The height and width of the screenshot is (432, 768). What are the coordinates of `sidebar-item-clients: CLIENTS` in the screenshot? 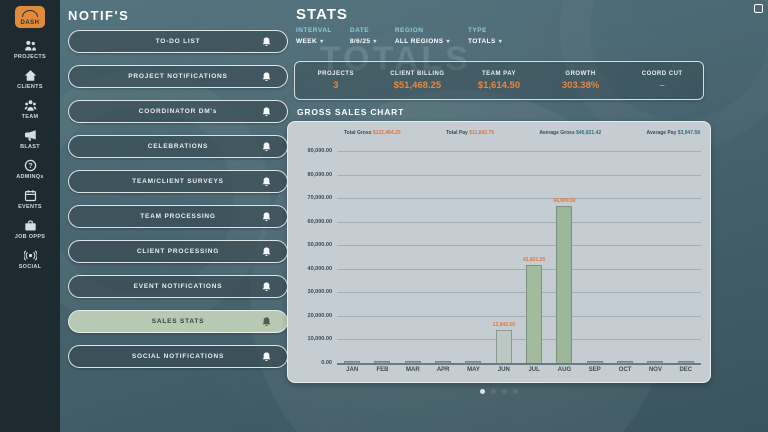 It's located at (30, 79).